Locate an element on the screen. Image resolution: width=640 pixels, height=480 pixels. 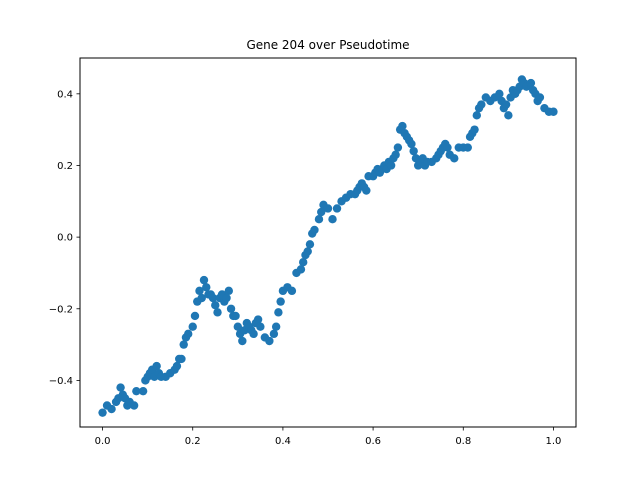
y-tick-label: 0.4 is located at coordinates (65, 94).